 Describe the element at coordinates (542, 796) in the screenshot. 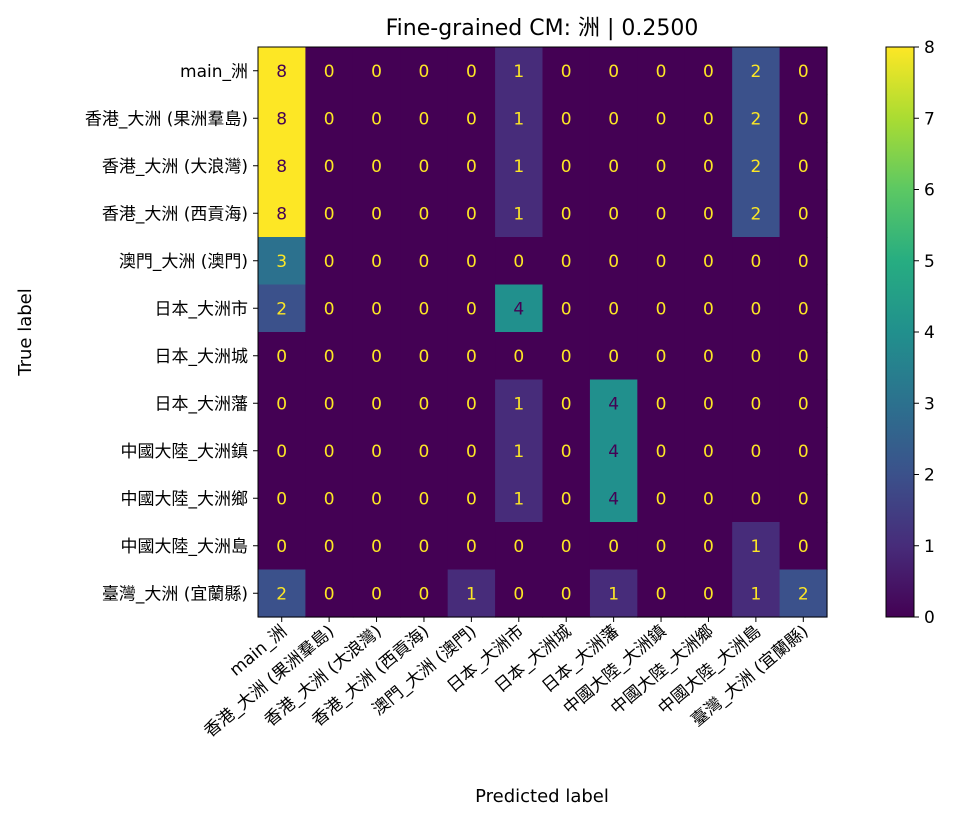

I see `x-axis-label: Predicted label` at that location.